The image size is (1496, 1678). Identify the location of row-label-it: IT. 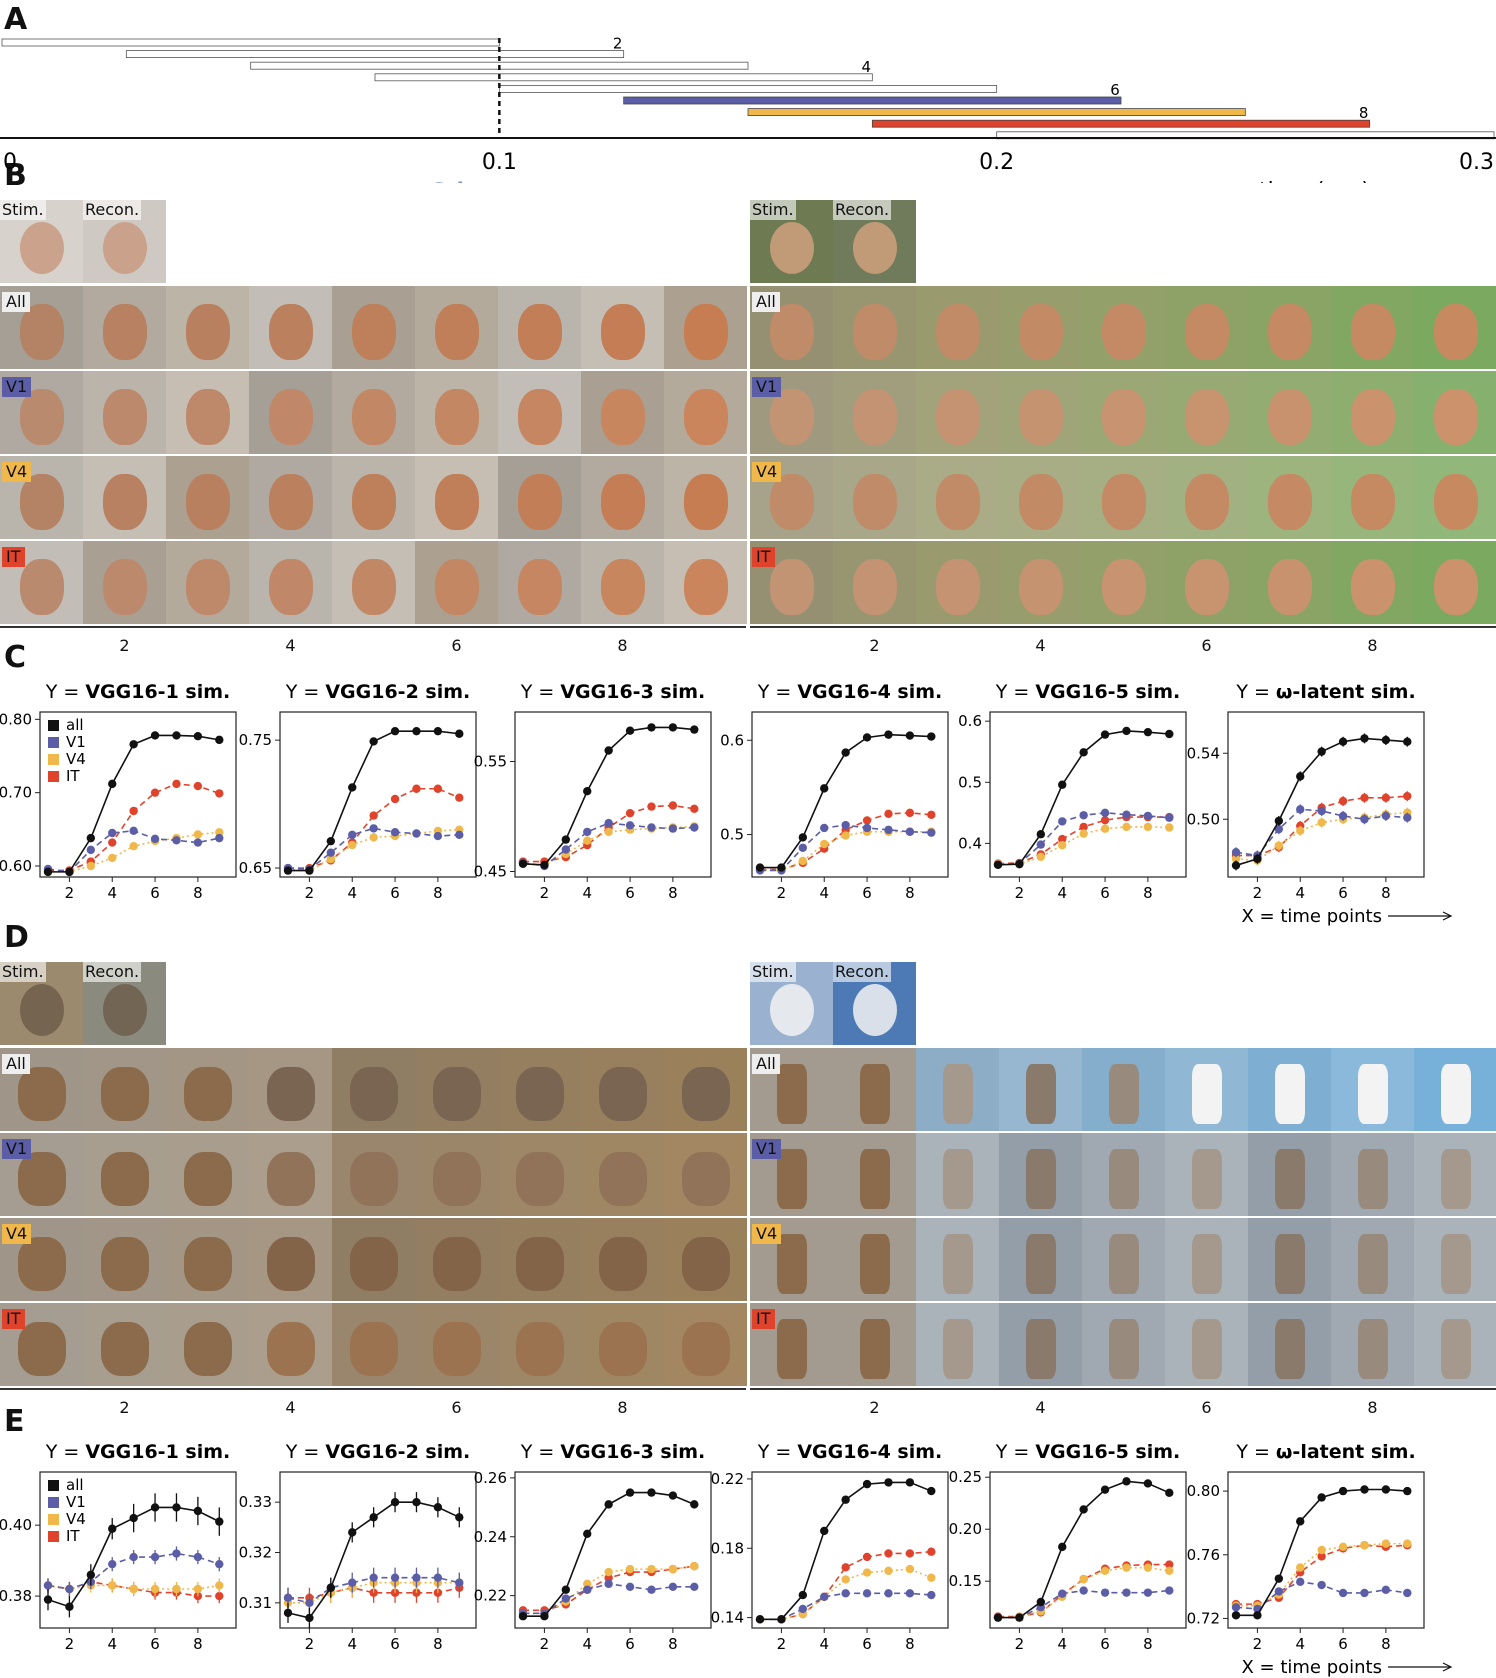
(13, 557).